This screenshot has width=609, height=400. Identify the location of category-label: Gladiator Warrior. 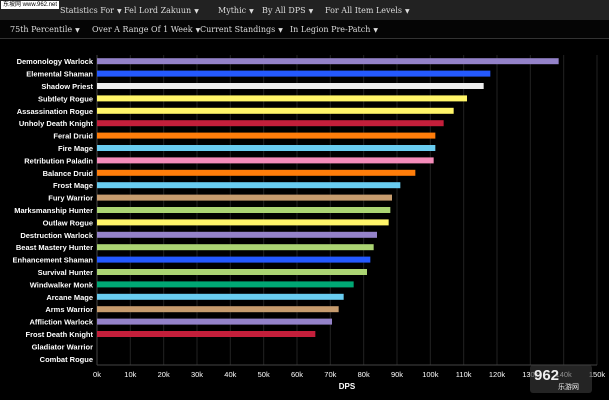
(62, 346).